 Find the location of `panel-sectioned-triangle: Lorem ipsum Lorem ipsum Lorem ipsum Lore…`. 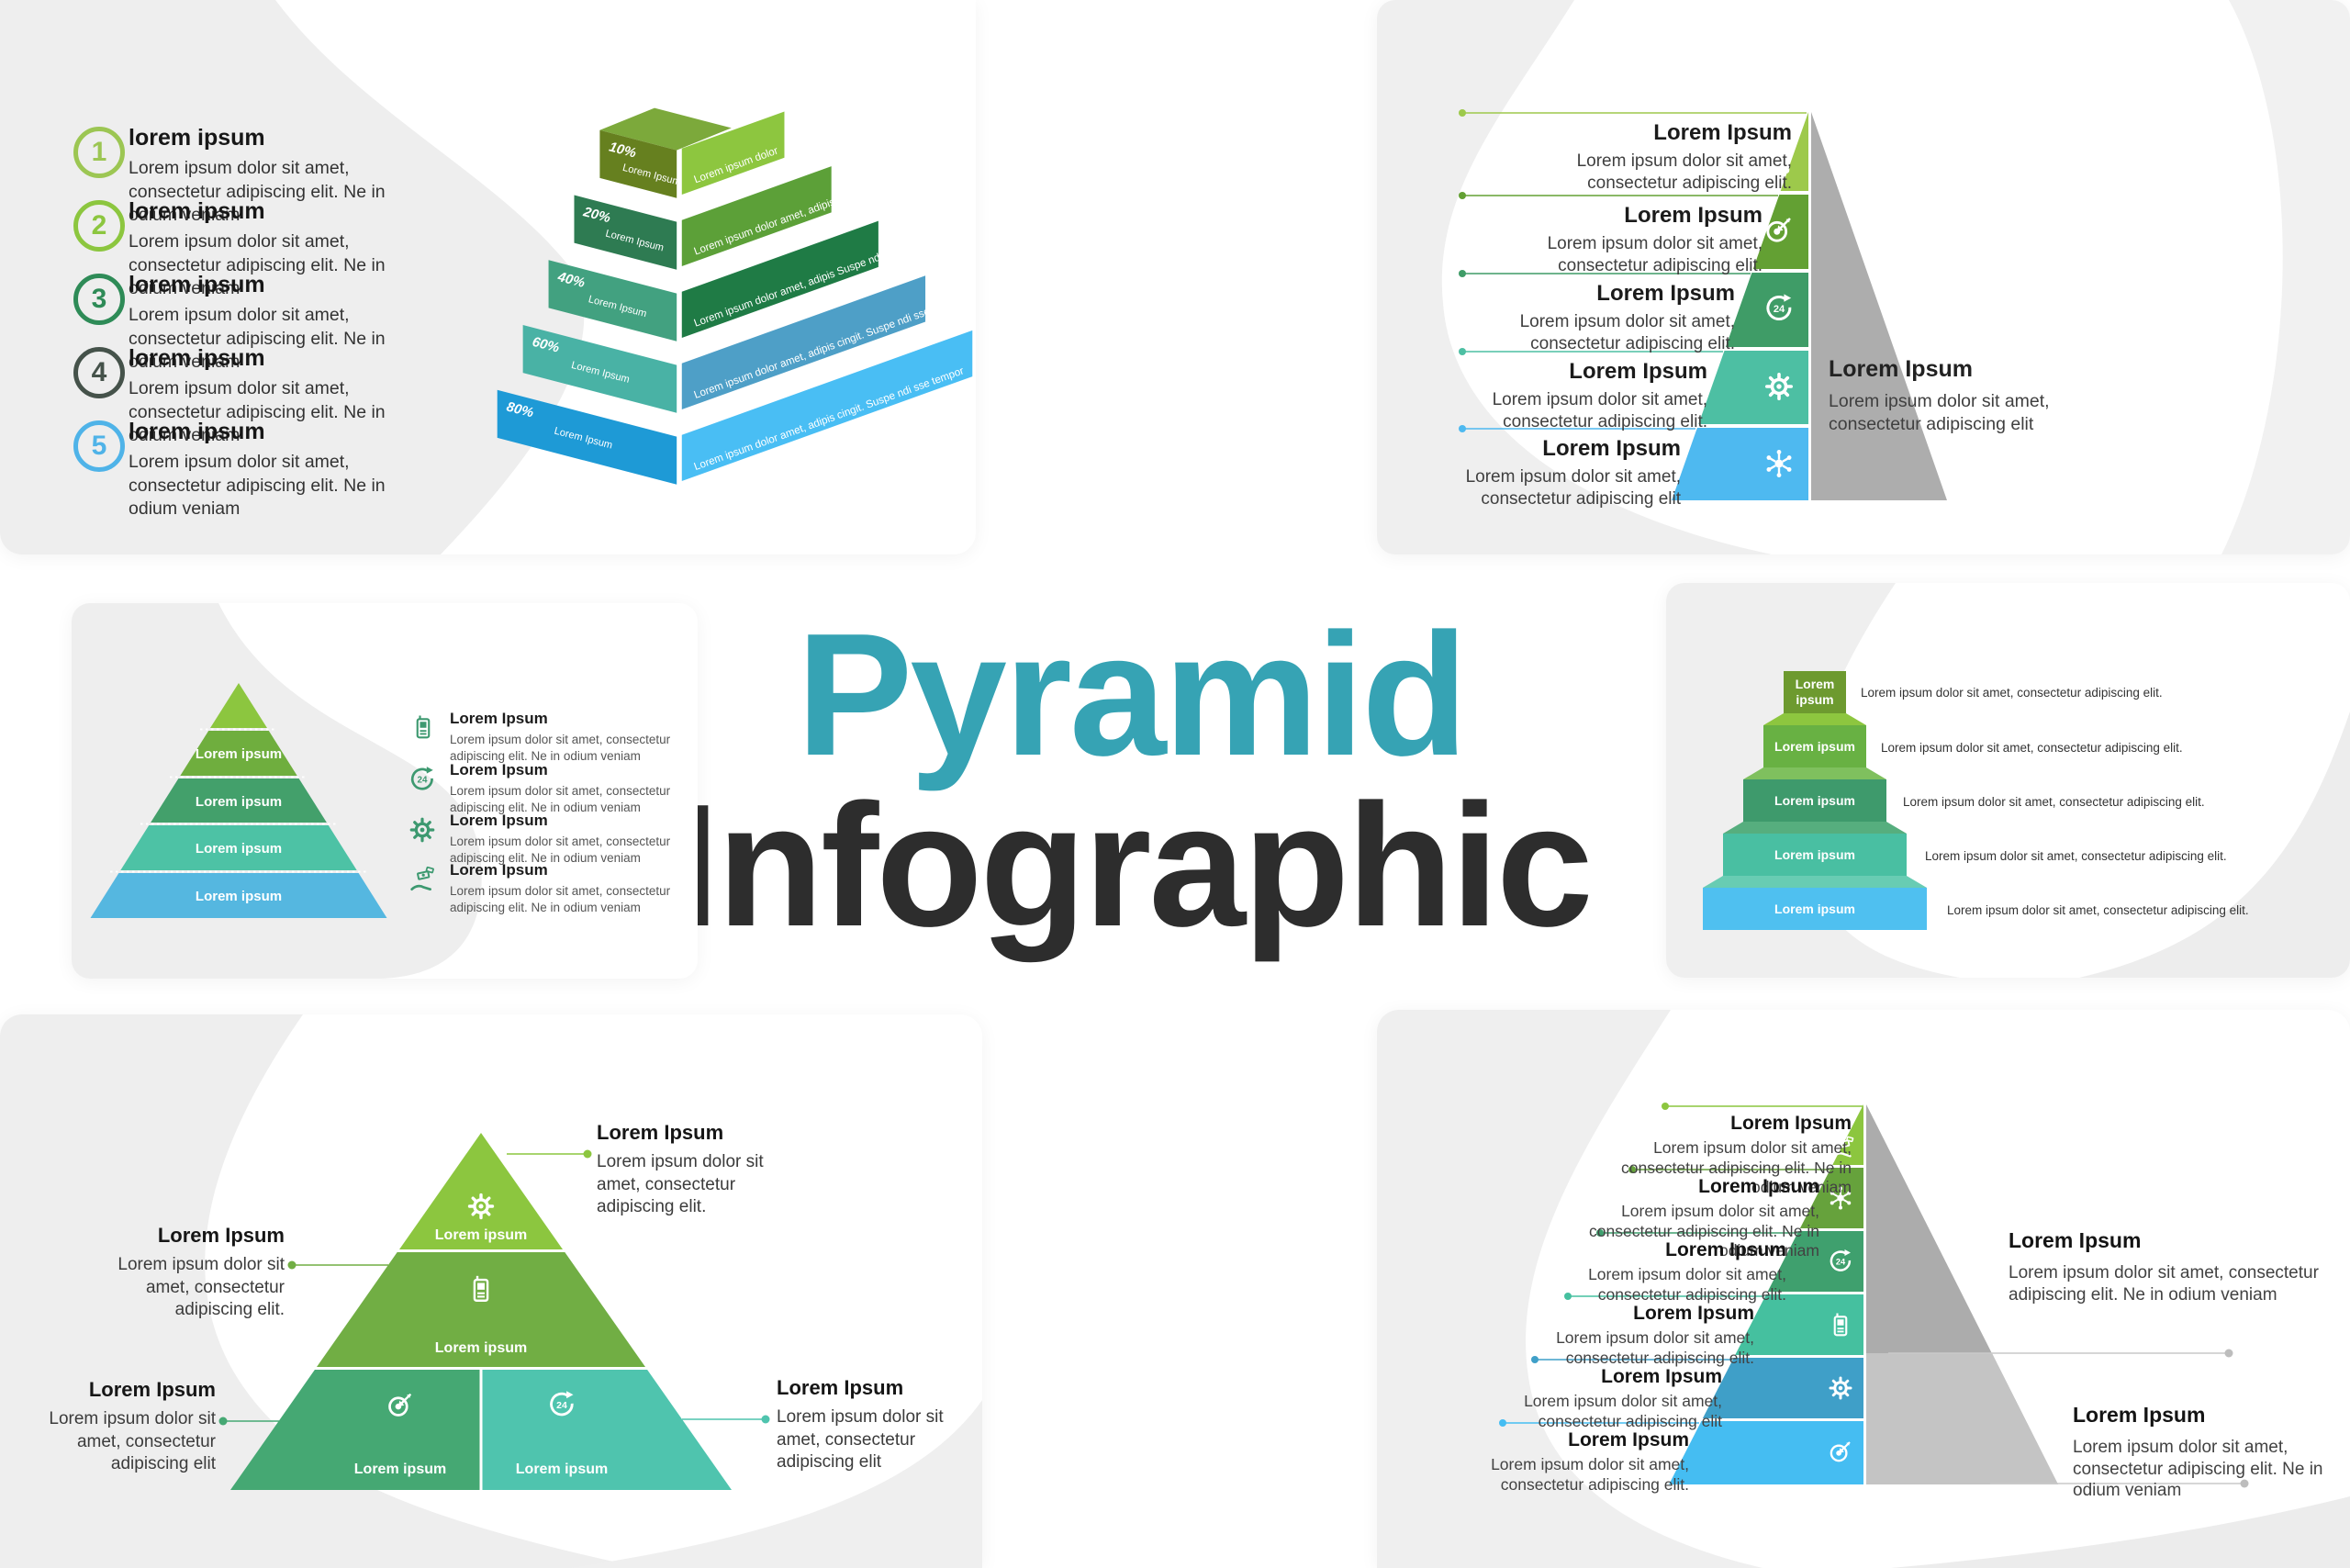

panel-sectioned-triangle: Lorem ipsum Lorem ipsum Lorem ipsum Lore… is located at coordinates (491, 1291).